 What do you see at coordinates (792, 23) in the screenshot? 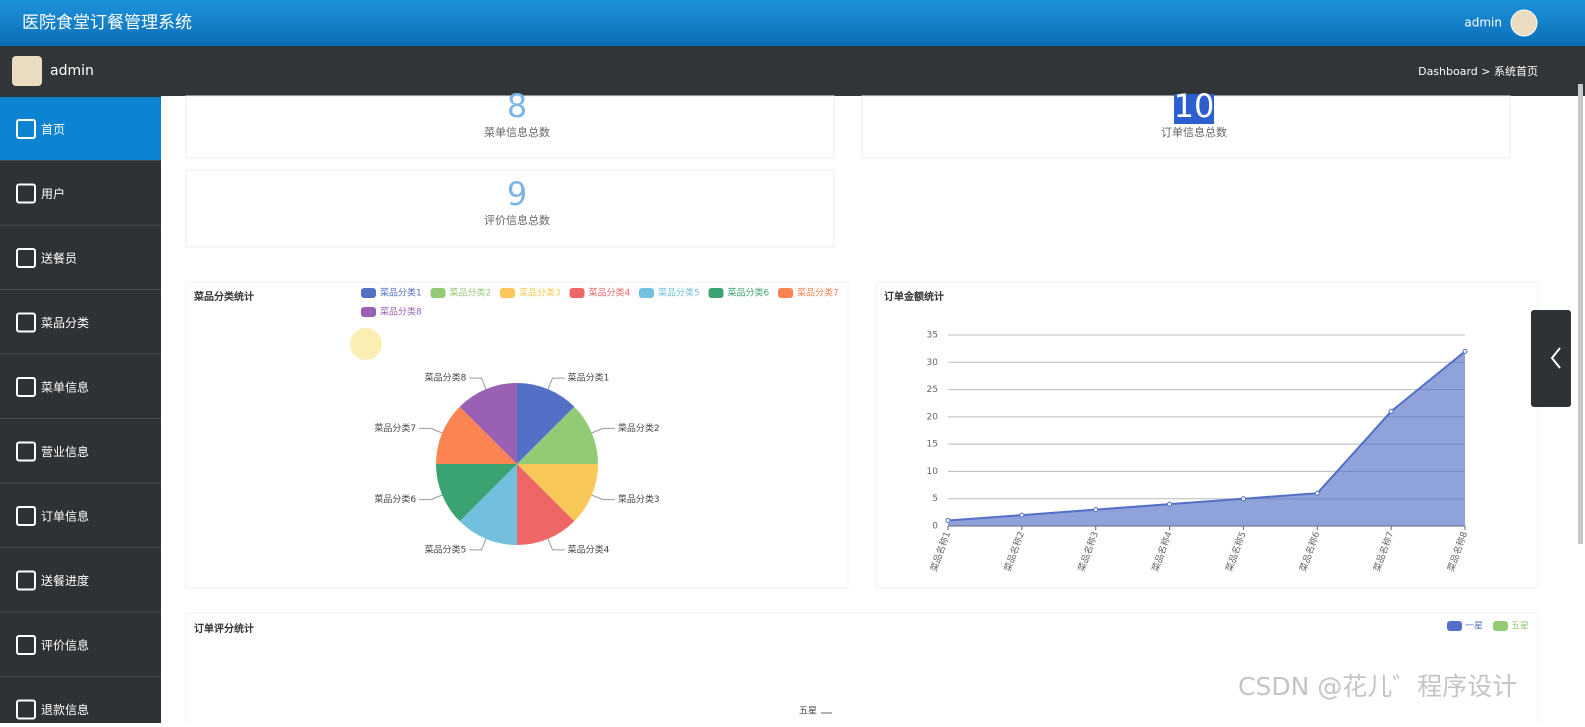
I see `top-bar` at bounding box center [792, 23].